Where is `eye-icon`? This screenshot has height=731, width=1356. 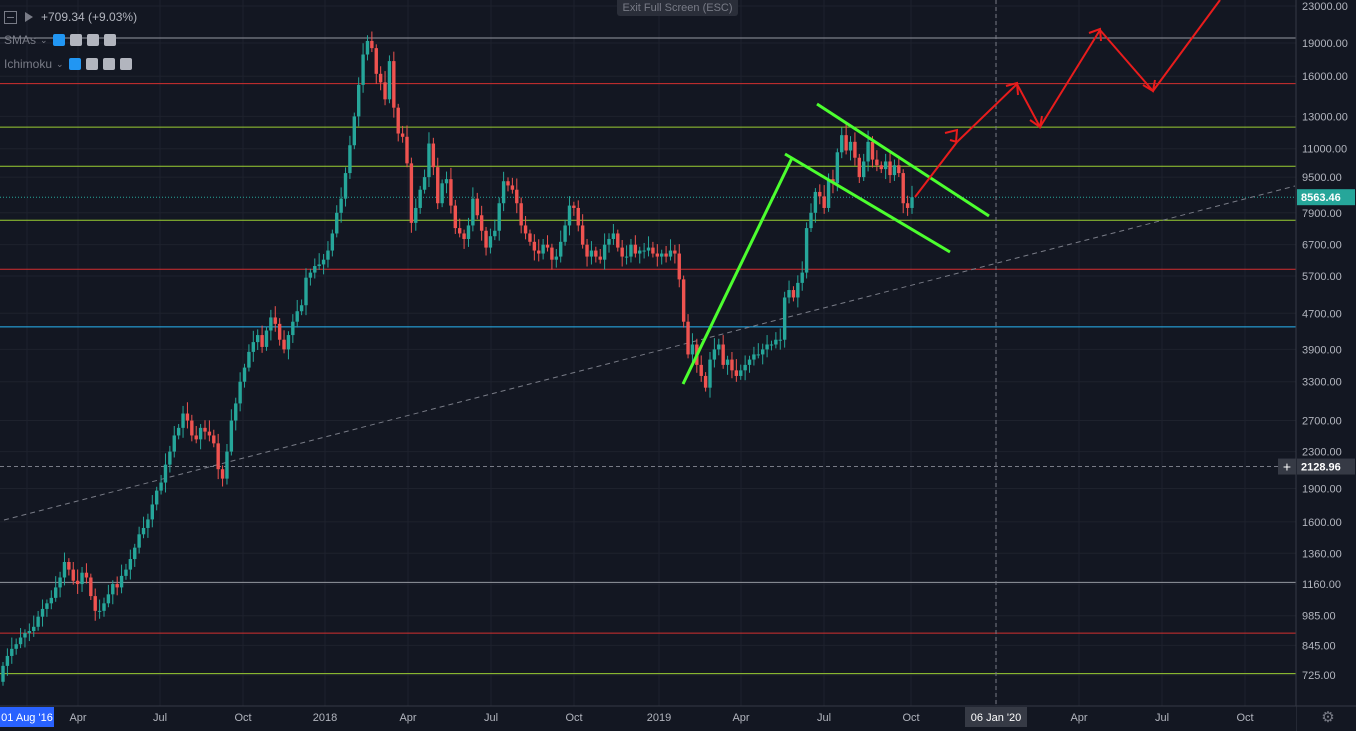
eye-icon is located at coordinates (74, 64).